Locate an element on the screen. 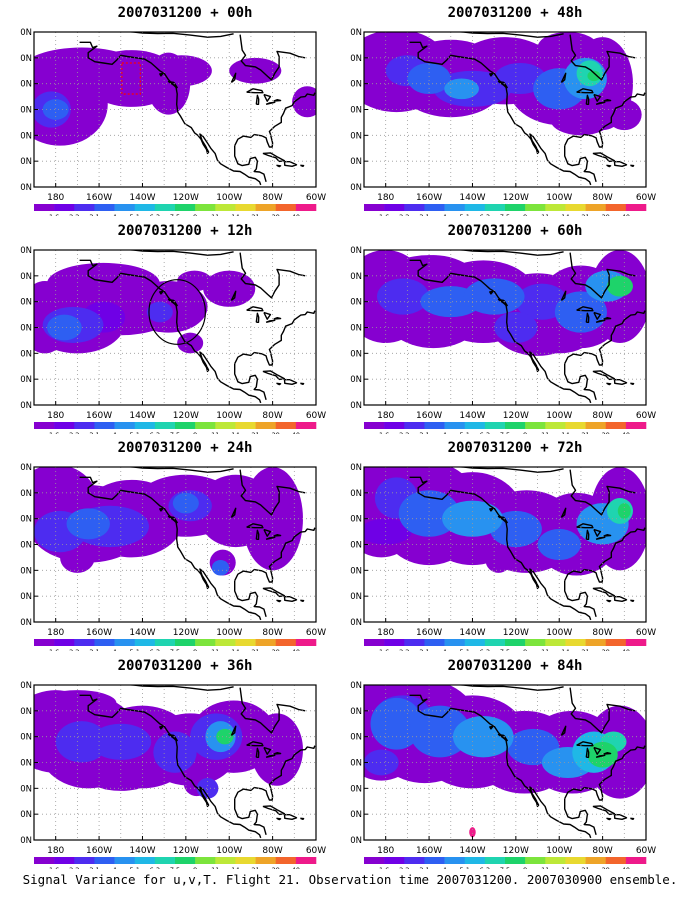  y-tick-label: 50N is located at coordinates (26, 738).